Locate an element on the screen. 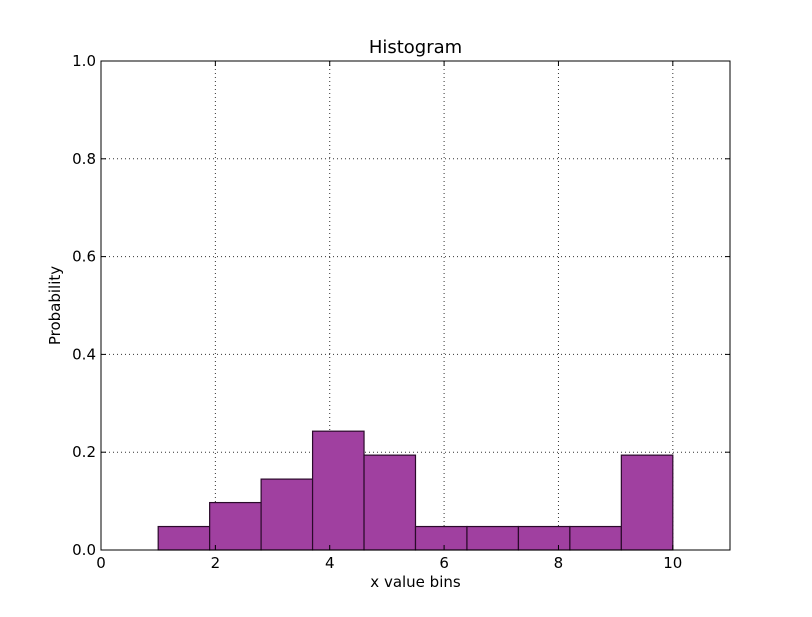 The width and height of the screenshot is (812, 617). x-tick-label: 2 is located at coordinates (216, 563).